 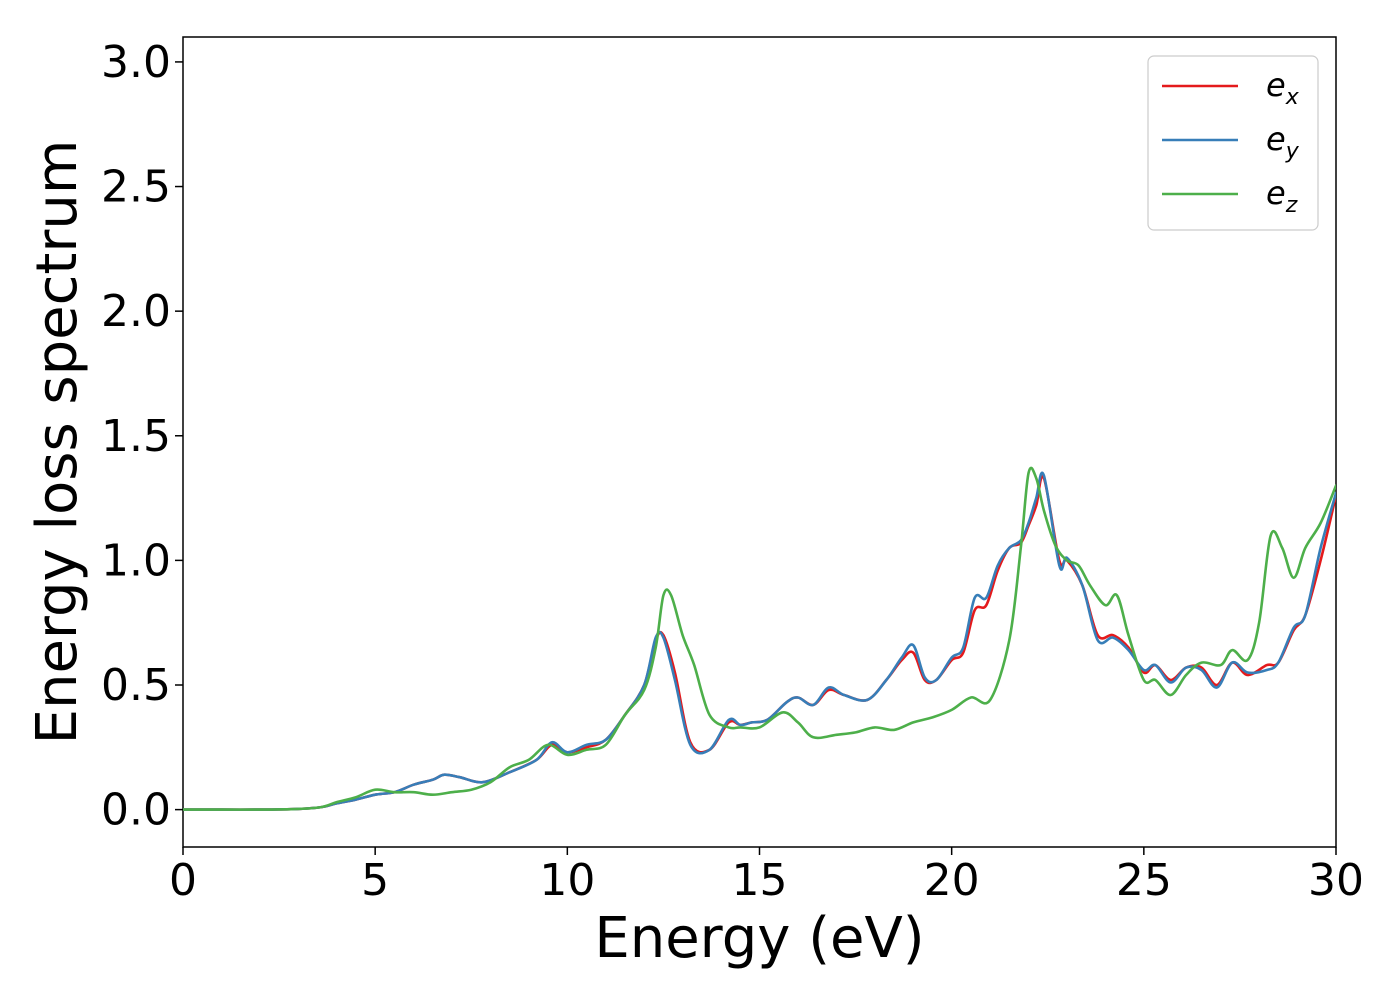 What do you see at coordinates (1230, 196) in the screenshot?
I see `legend-item-z: ez` at bounding box center [1230, 196].